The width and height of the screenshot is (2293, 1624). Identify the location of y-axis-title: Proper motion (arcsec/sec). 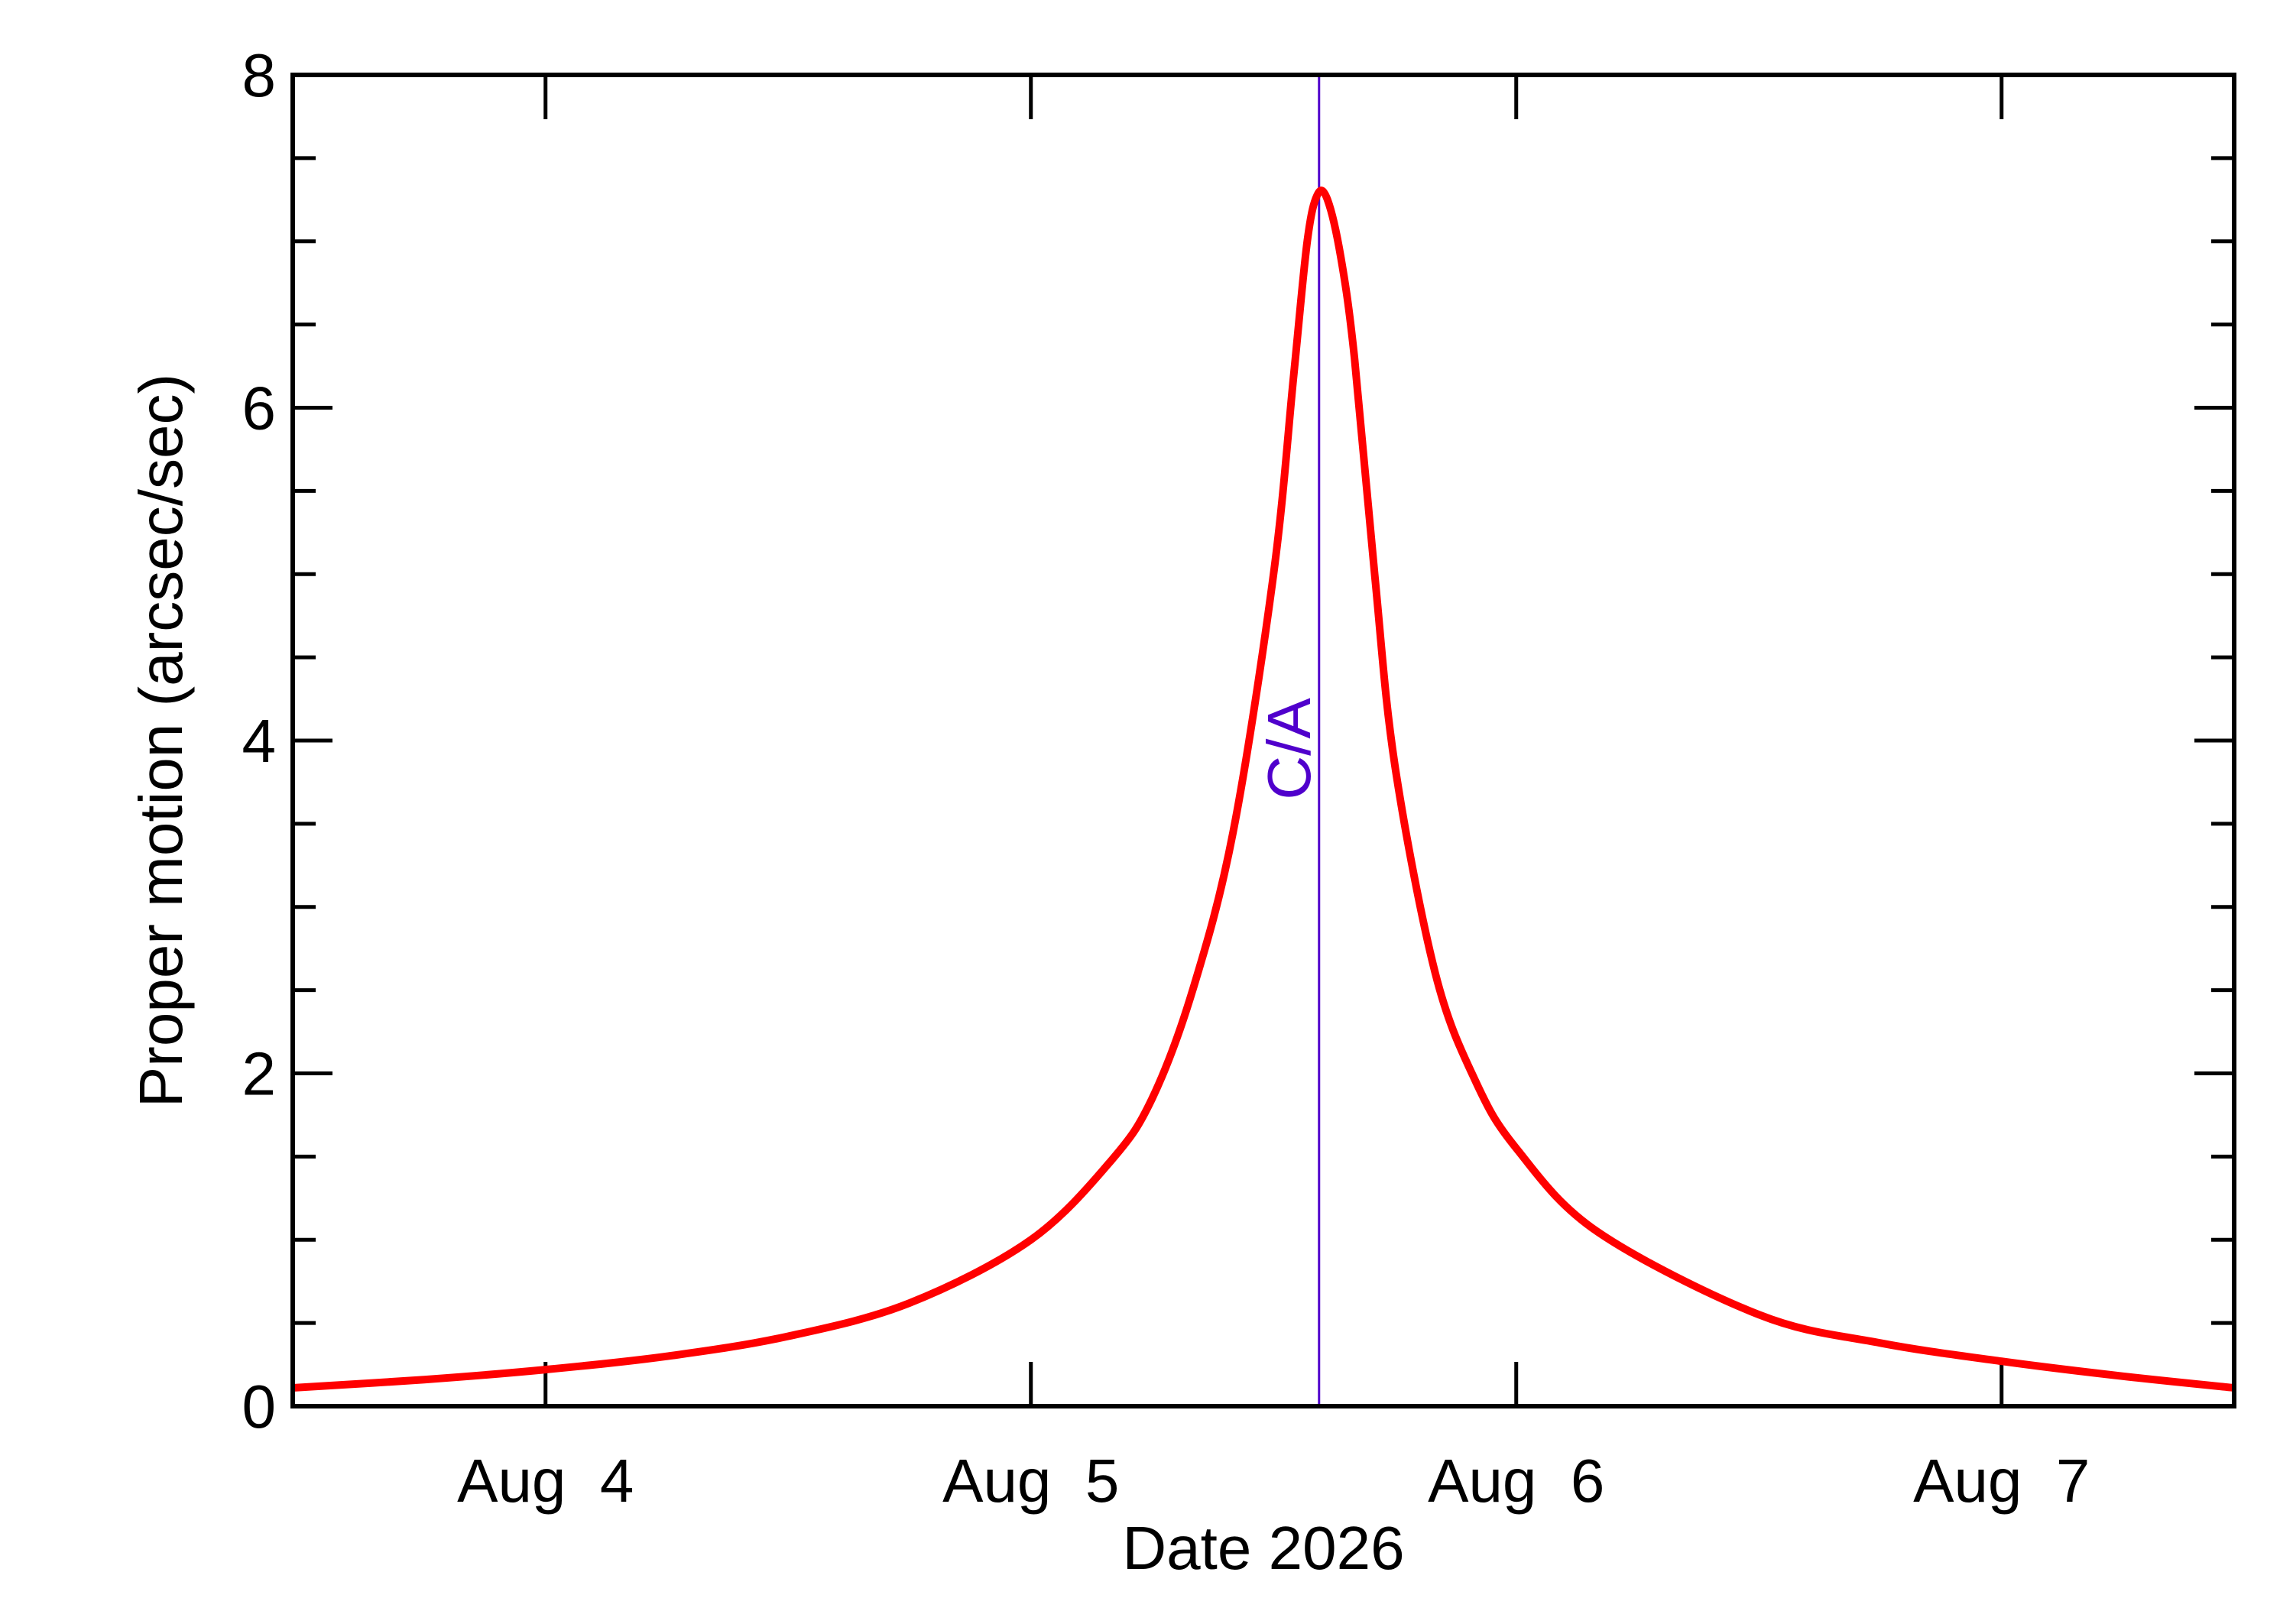
(161, 740).